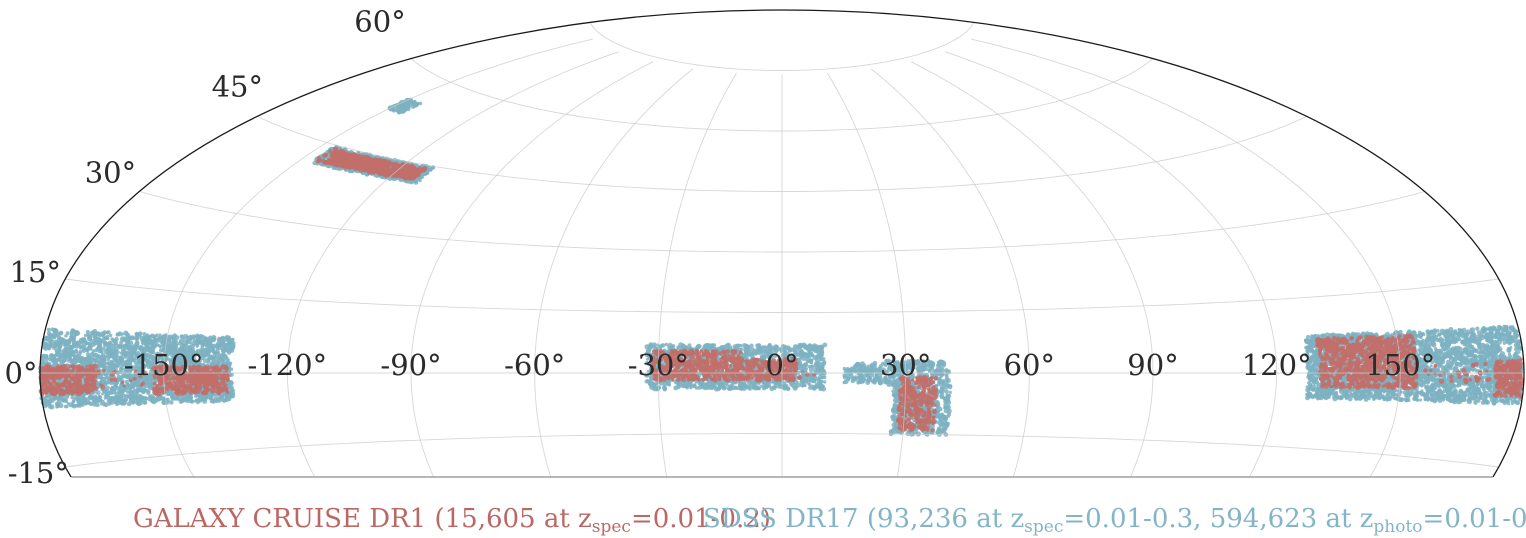  Describe the element at coordinates (905, 365) in the screenshot. I see `ra-tick-label: 30°` at that location.